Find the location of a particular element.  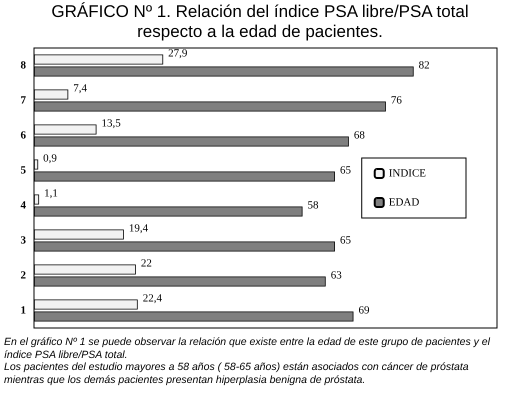

data-label: 22,4 is located at coordinates (152, 298).